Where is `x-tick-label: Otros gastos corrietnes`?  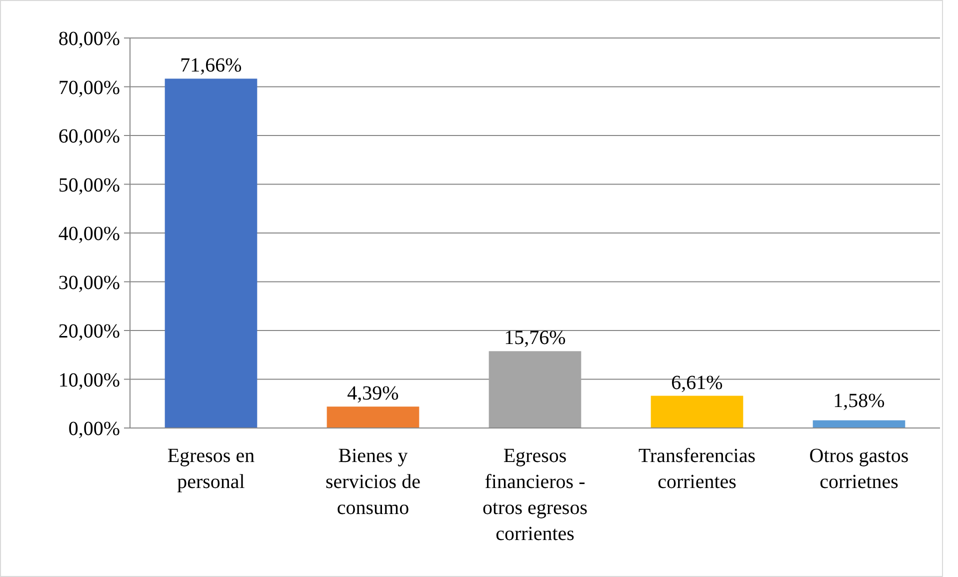
x-tick-label: Otros gastos corrietnes is located at coordinates (859, 469).